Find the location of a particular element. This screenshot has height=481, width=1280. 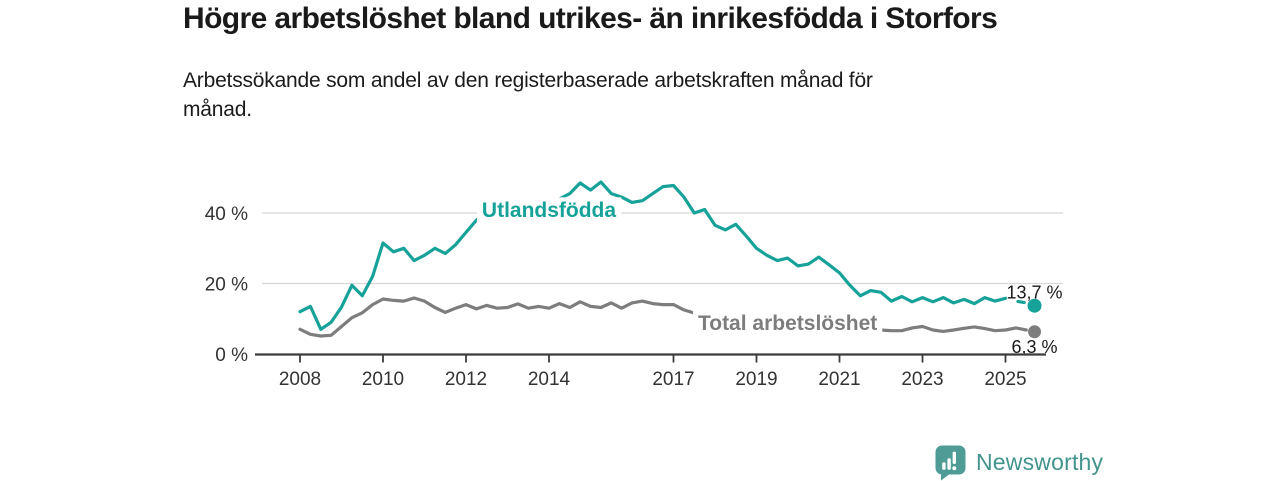

y-axis-tick-label-40: 40 % is located at coordinates (226, 214).